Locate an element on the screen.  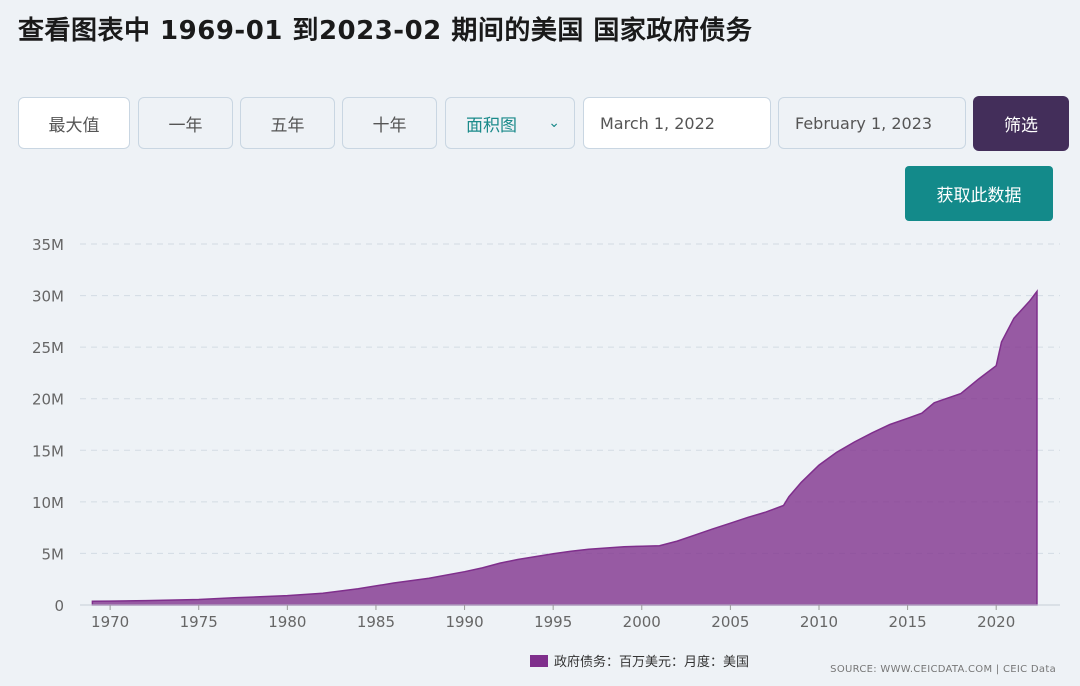
y-tick-label: 10M is located at coordinates (48, 503).